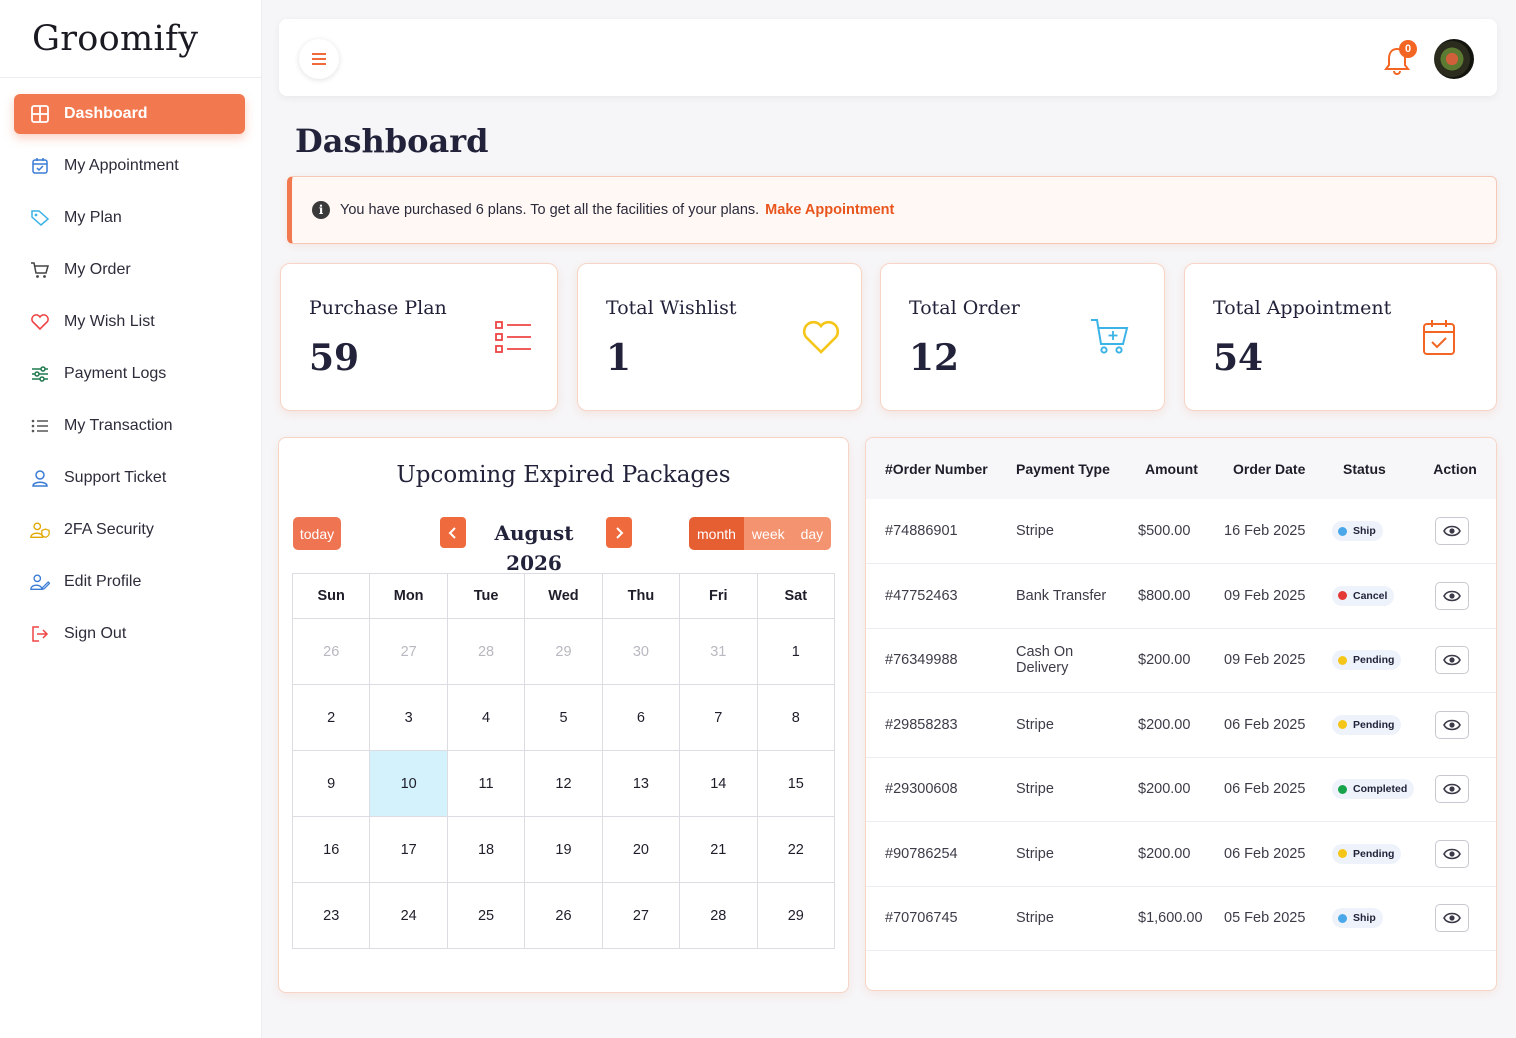 This screenshot has width=1516, height=1038. Describe the element at coordinates (718, 783) in the screenshot. I see `calendar-day-cell: 14` at that location.